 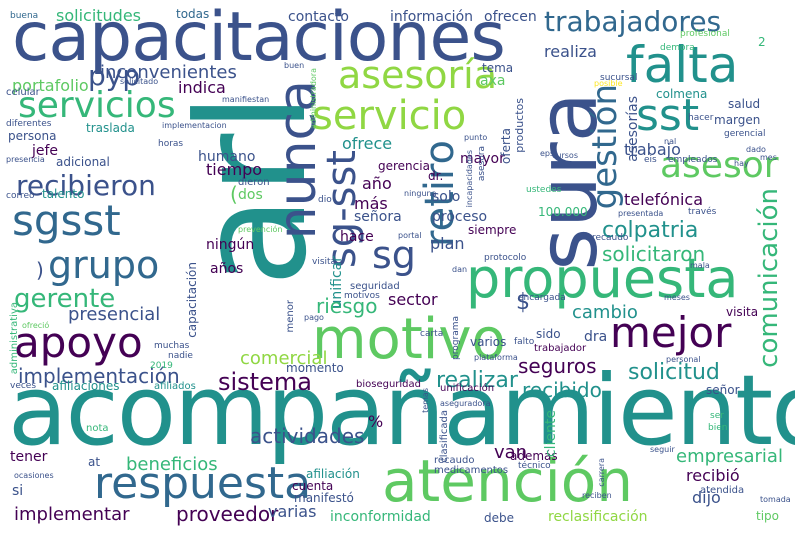 I want to click on word-medicamentos: medicamentos, so click(x=471, y=470).